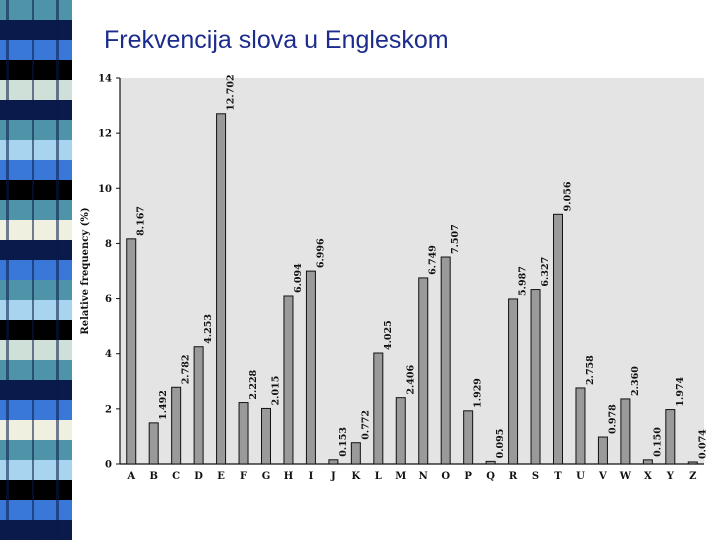 The height and width of the screenshot is (540, 720). What do you see at coordinates (333, 476) in the screenshot?
I see `x-tick-label: J` at bounding box center [333, 476].